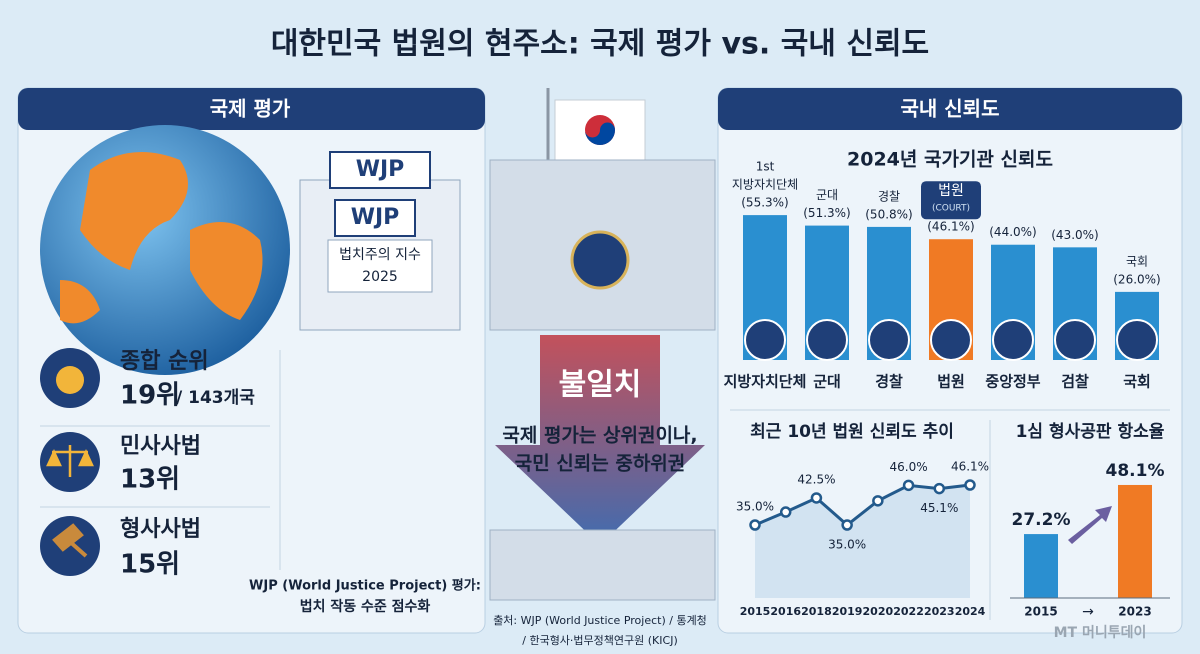 Image resolution: width=1200 pixels, height=654 pixels. What do you see at coordinates (950, 160) in the screenshot?
I see `chart-title: 2024년 국가기관 신뢰도` at bounding box center [950, 160].